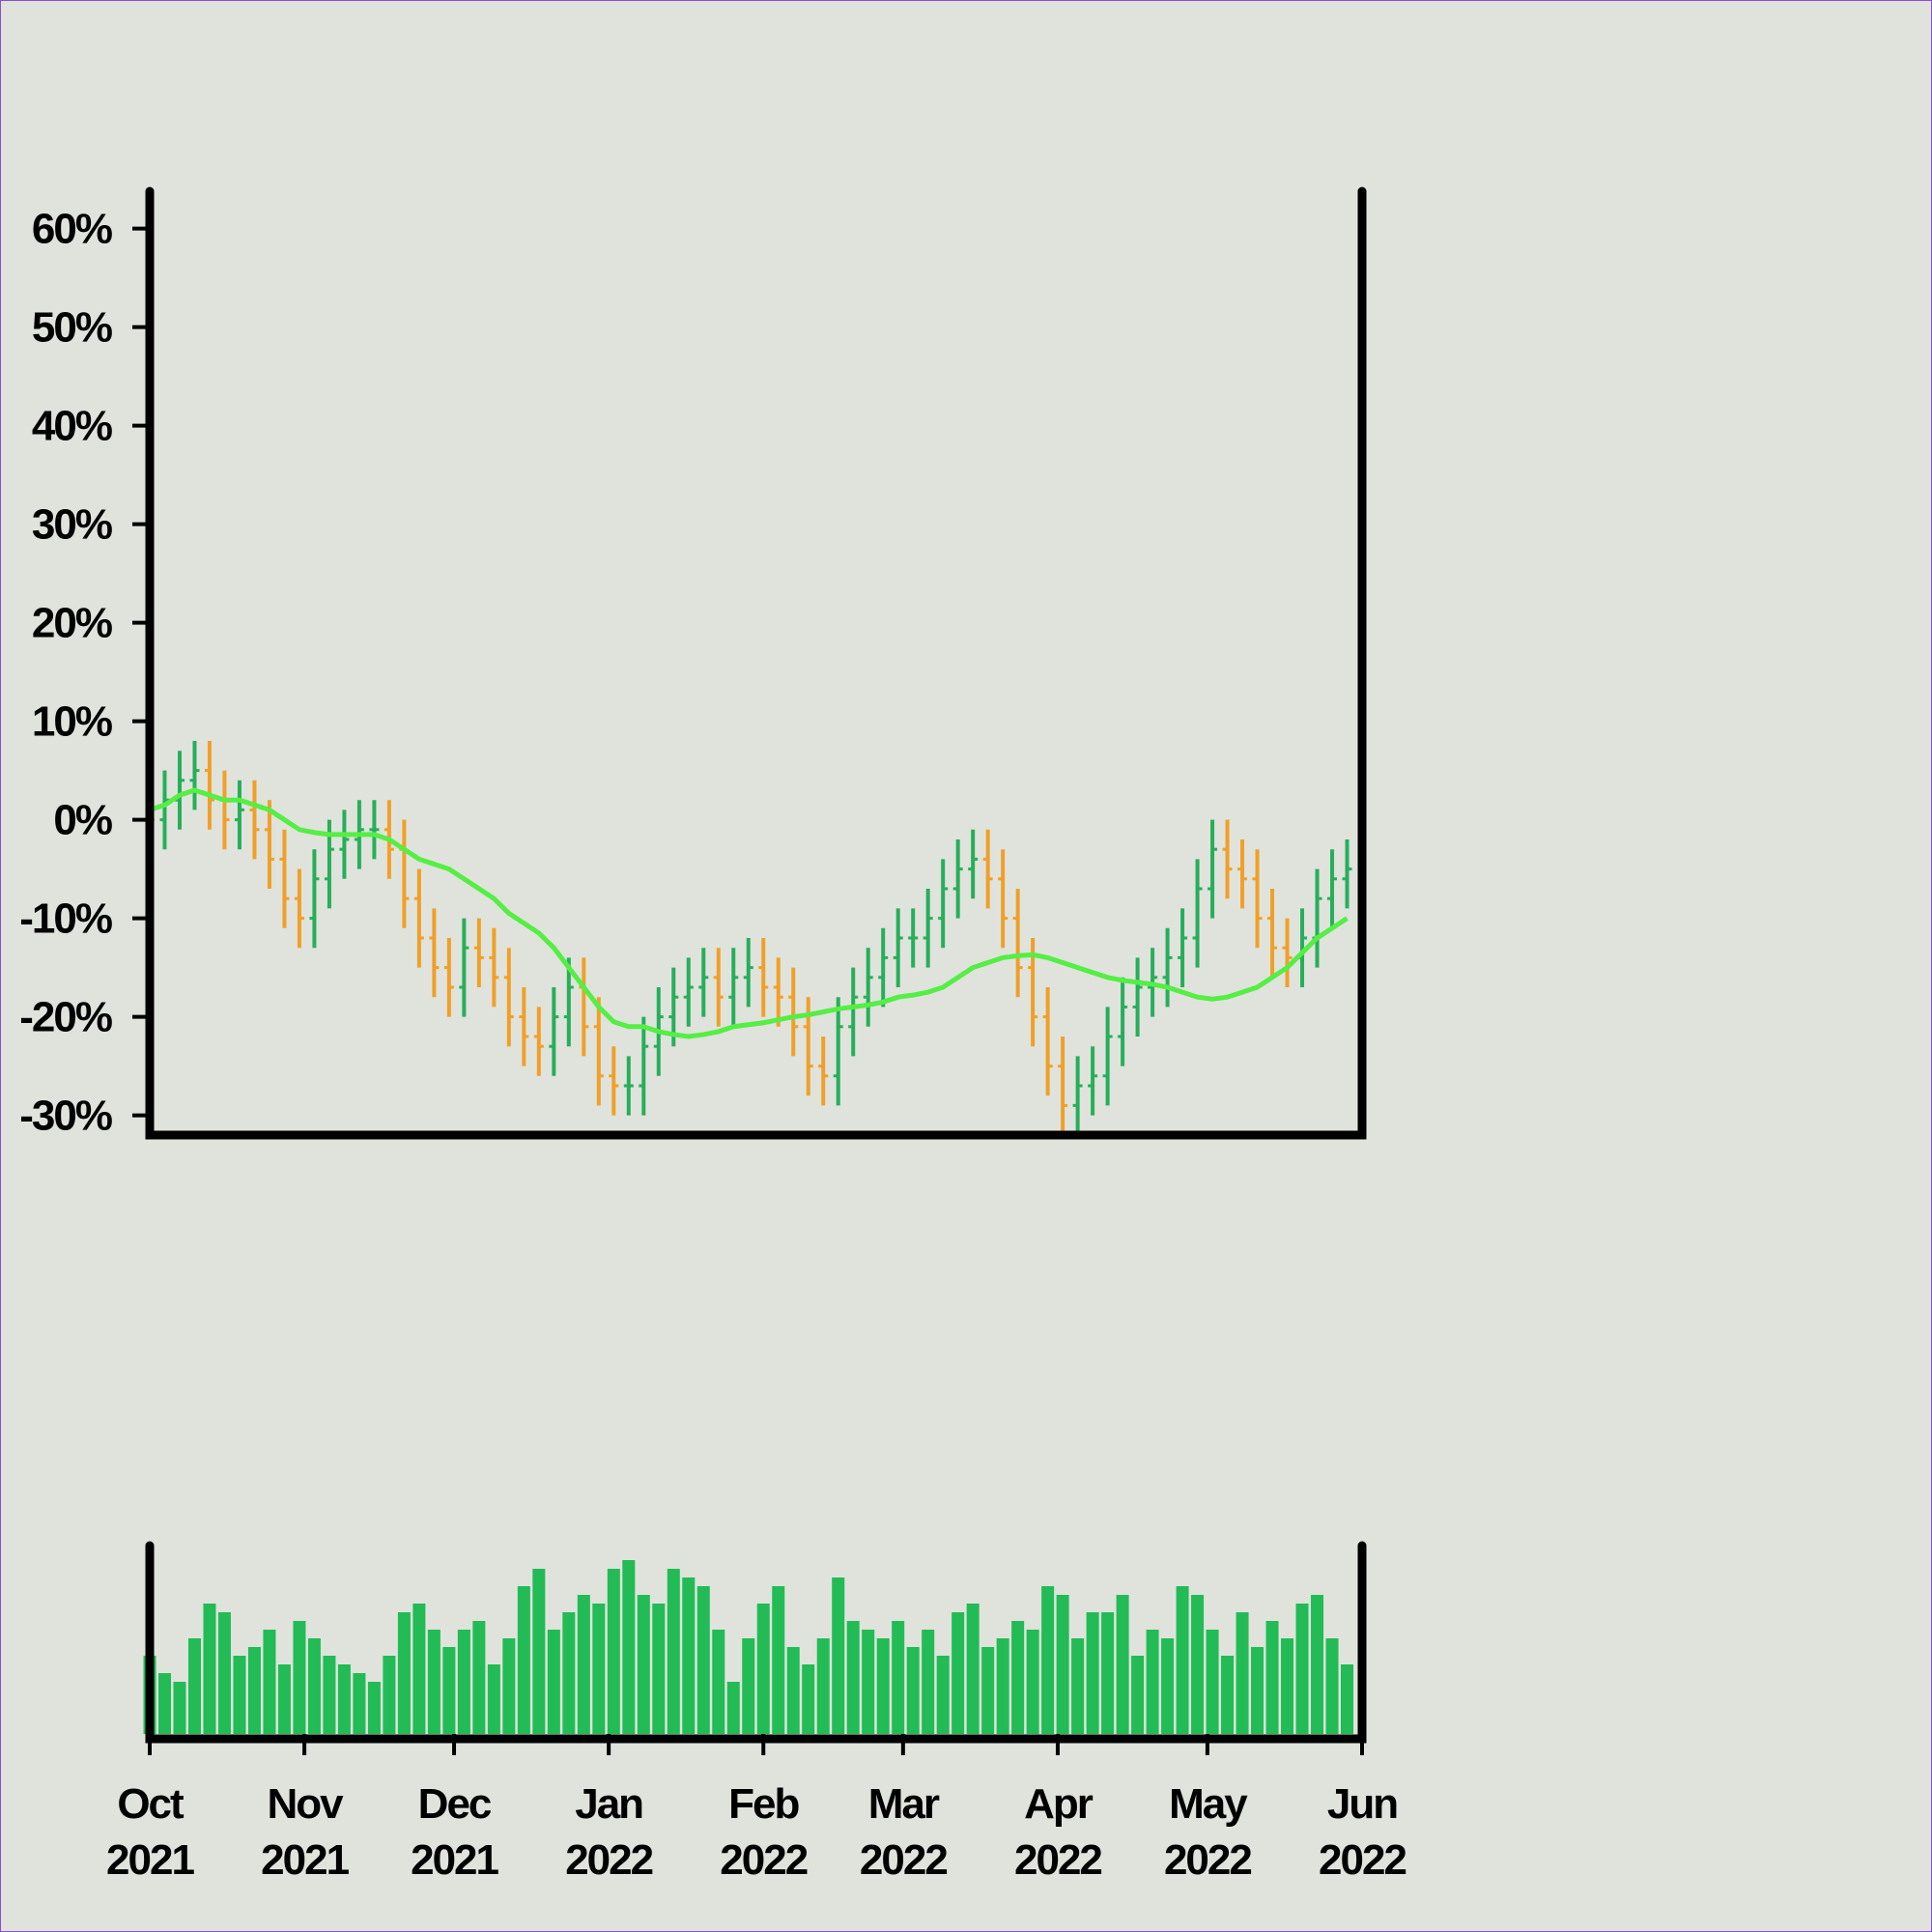  Describe the element at coordinates (72, 525) in the screenshot. I see `y-tick-label: 30%` at that location.